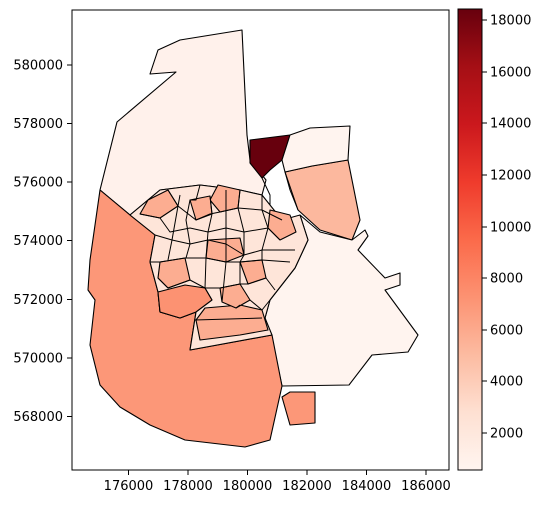 The image size is (544, 505). What do you see at coordinates (38, 241) in the screenshot?
I see `y-tick-label: 574000` at bounding box center [38, 241].